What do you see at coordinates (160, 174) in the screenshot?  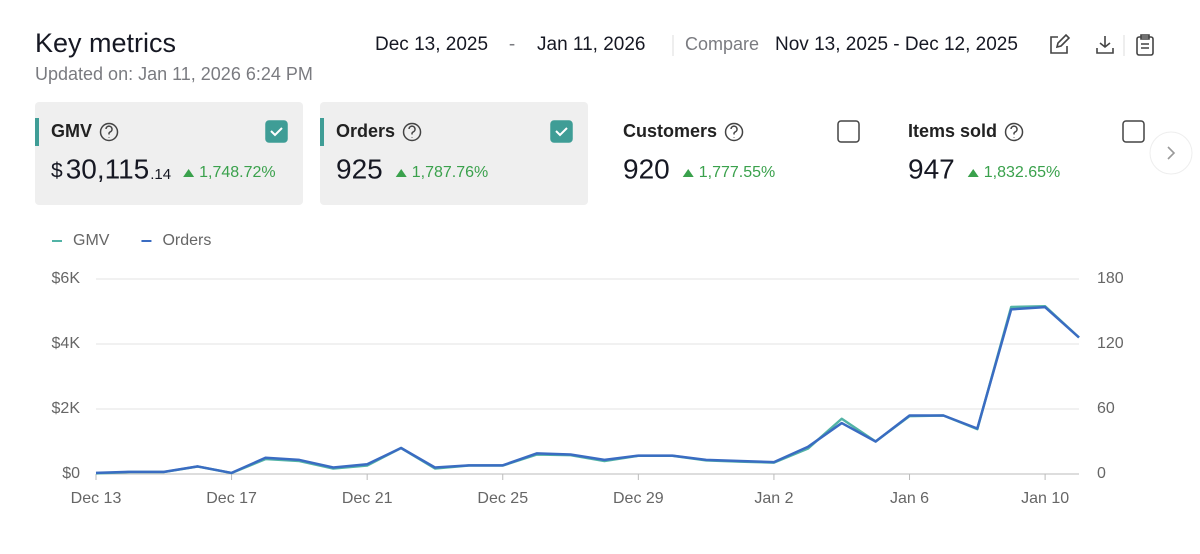 I see `value-suffix: .14` at bounding box center [160, 174].